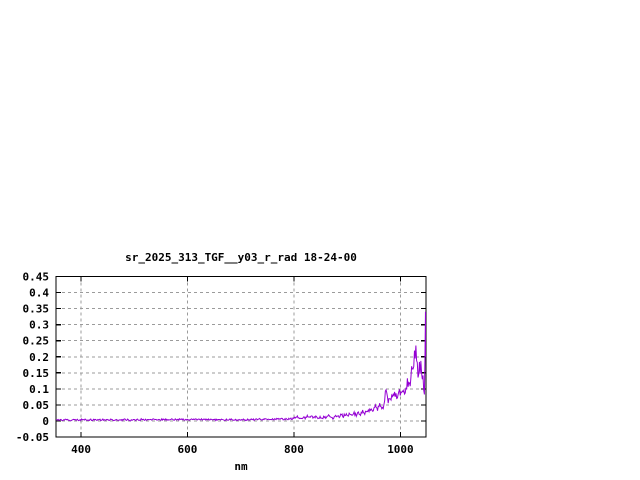 Image resolution: width=640 pixels, height=480 pixels. What do you see at coordinates (36, 309) in the screenshot?
I see `y-tick-label: 0.35` at bounding box center [36, 309].